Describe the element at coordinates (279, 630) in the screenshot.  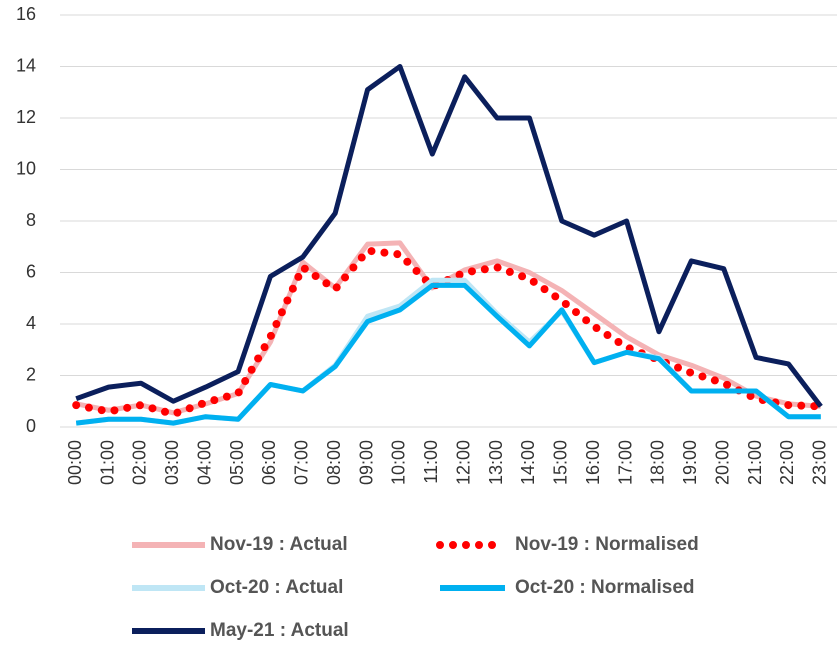
I see `legend-label: May-21 : Actual` at that location.